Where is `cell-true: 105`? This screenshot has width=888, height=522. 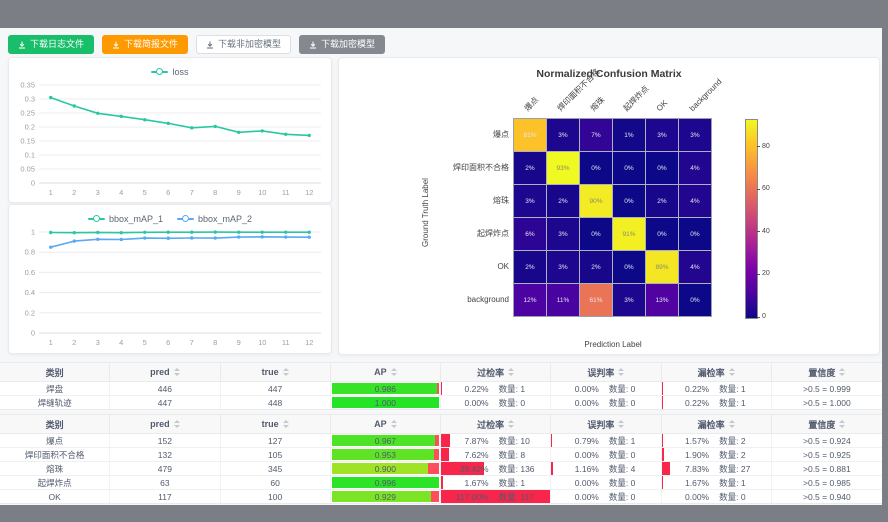 cell-true: 105 is located at coordinates (276, 454).